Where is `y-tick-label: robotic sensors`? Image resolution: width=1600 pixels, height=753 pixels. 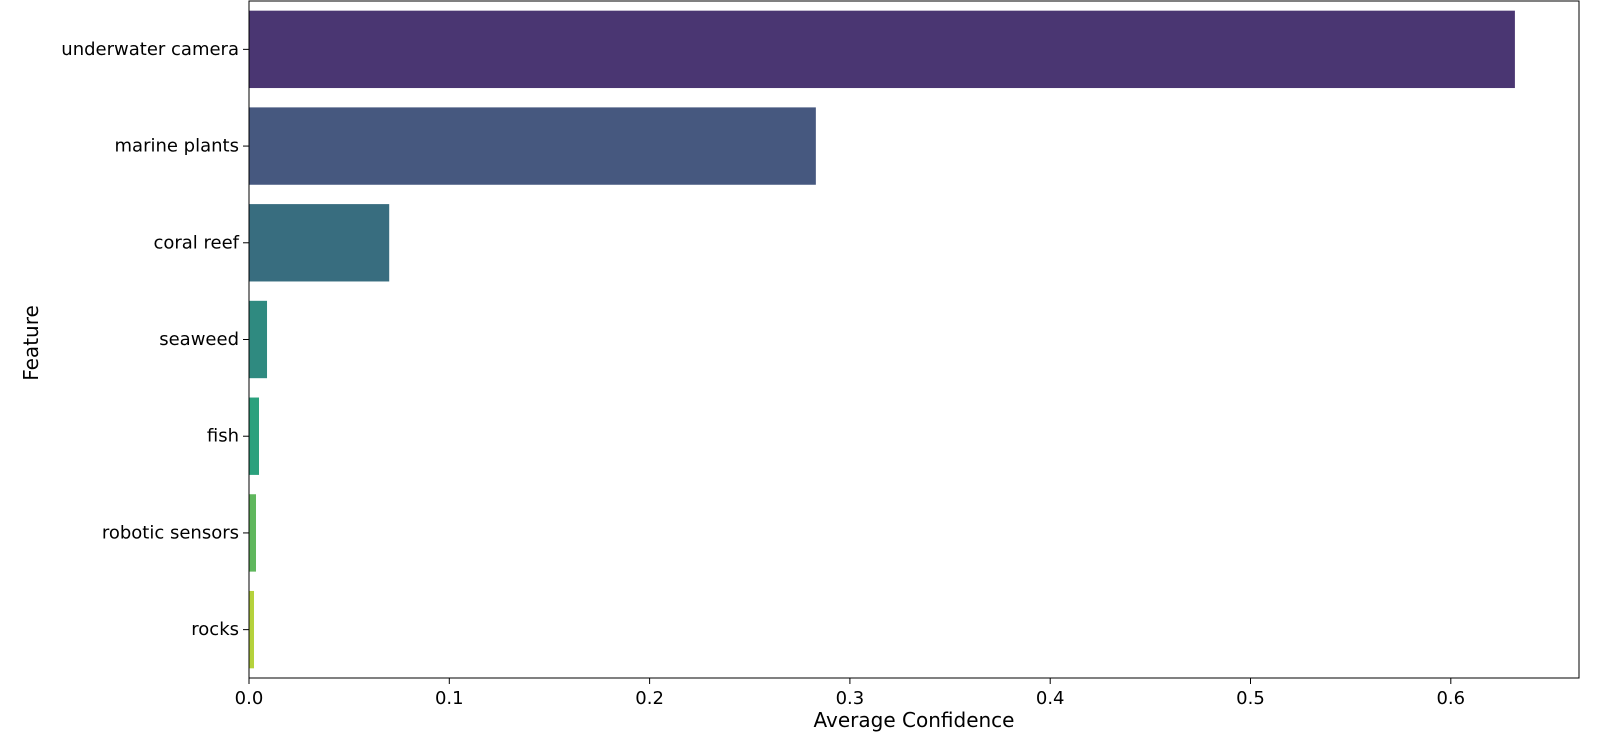 y-tick-label: robotic sensors is located at coordinates (170, 532).